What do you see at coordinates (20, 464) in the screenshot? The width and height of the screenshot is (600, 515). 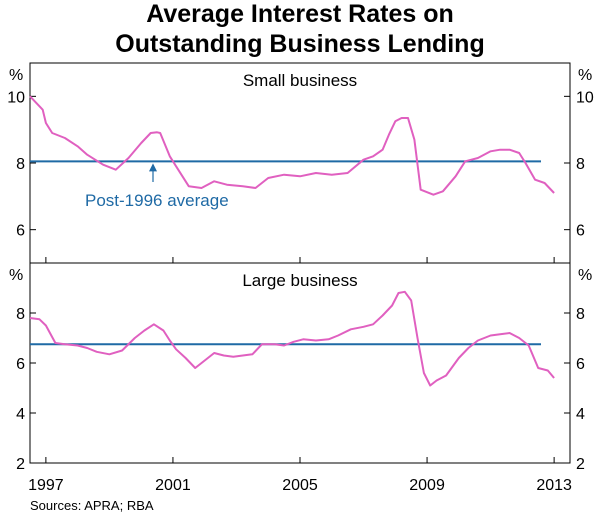 I see `y-tick-label-left: 2` at bounding box center [20, 464].